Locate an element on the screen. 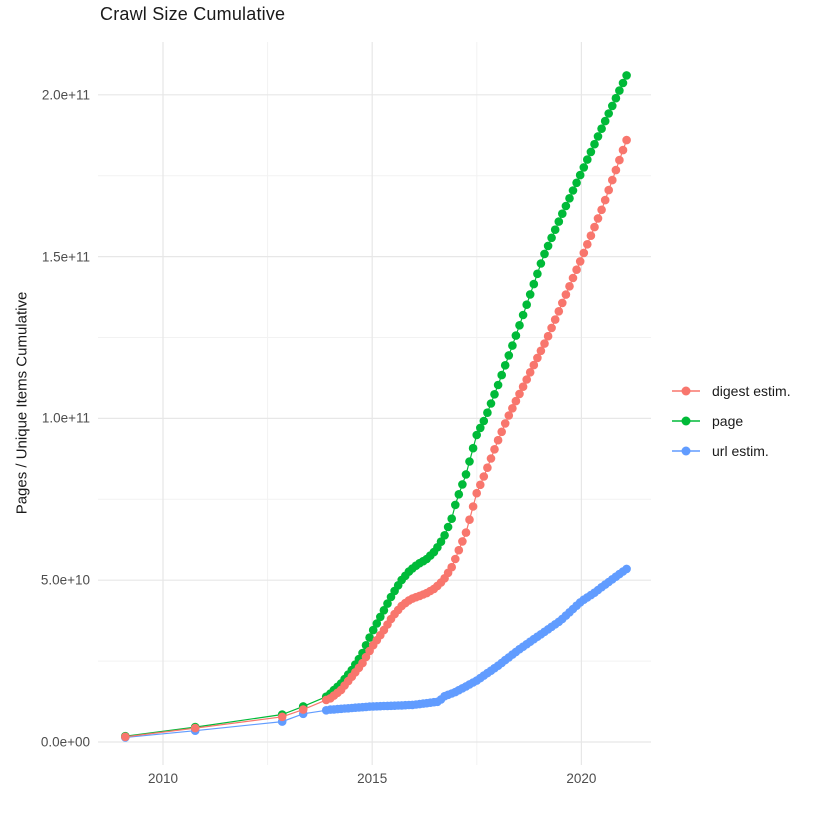 The width and height of the screenshot is (826, 827). legend-label: page is located at coordinates (728, 421).